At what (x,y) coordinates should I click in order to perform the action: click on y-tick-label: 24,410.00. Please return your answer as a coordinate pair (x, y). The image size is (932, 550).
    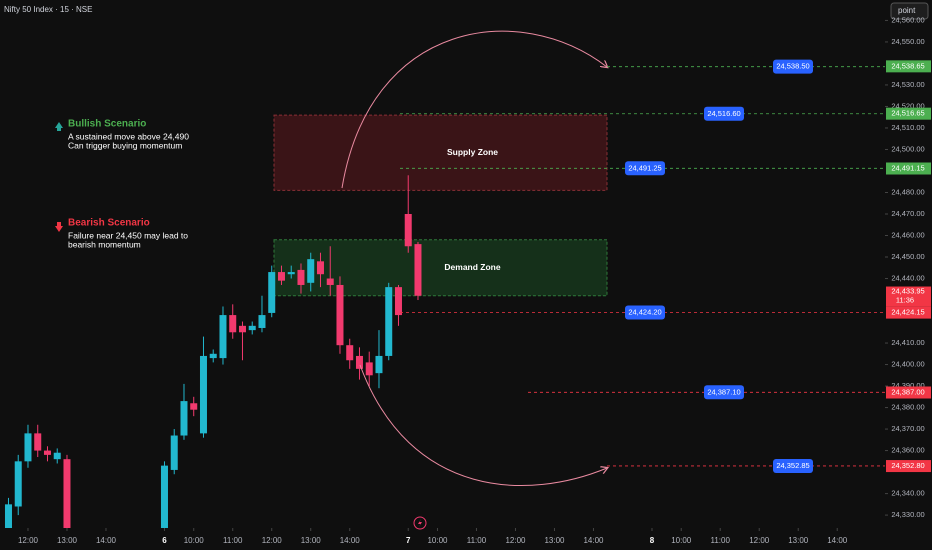
    Looking at the image, I should click on (907, 342).